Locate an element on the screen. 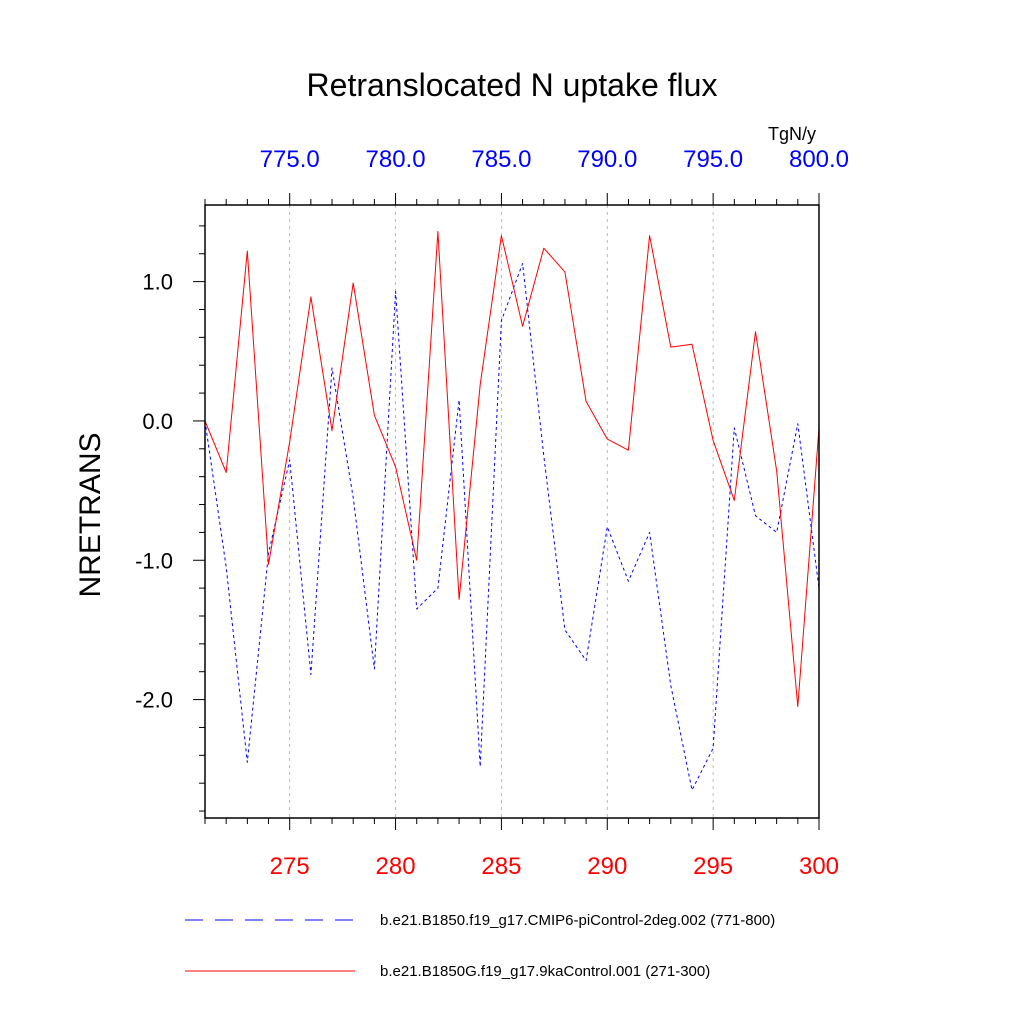 This screenshot has height=1024, width=1024. y-tick-label-3: -2.0 is located at coordinates (154, 700).